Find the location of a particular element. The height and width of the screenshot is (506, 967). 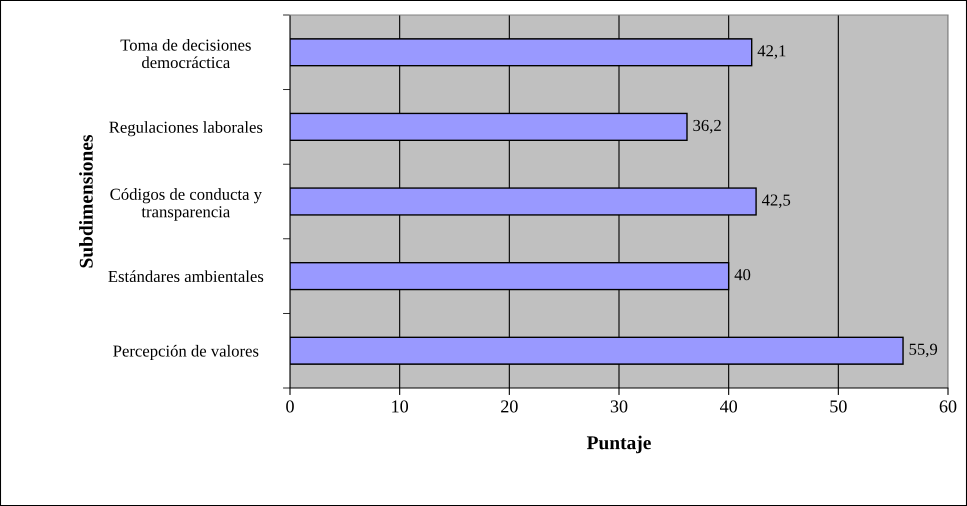

data-label: 42,1 is located at coordinates (772, 52).